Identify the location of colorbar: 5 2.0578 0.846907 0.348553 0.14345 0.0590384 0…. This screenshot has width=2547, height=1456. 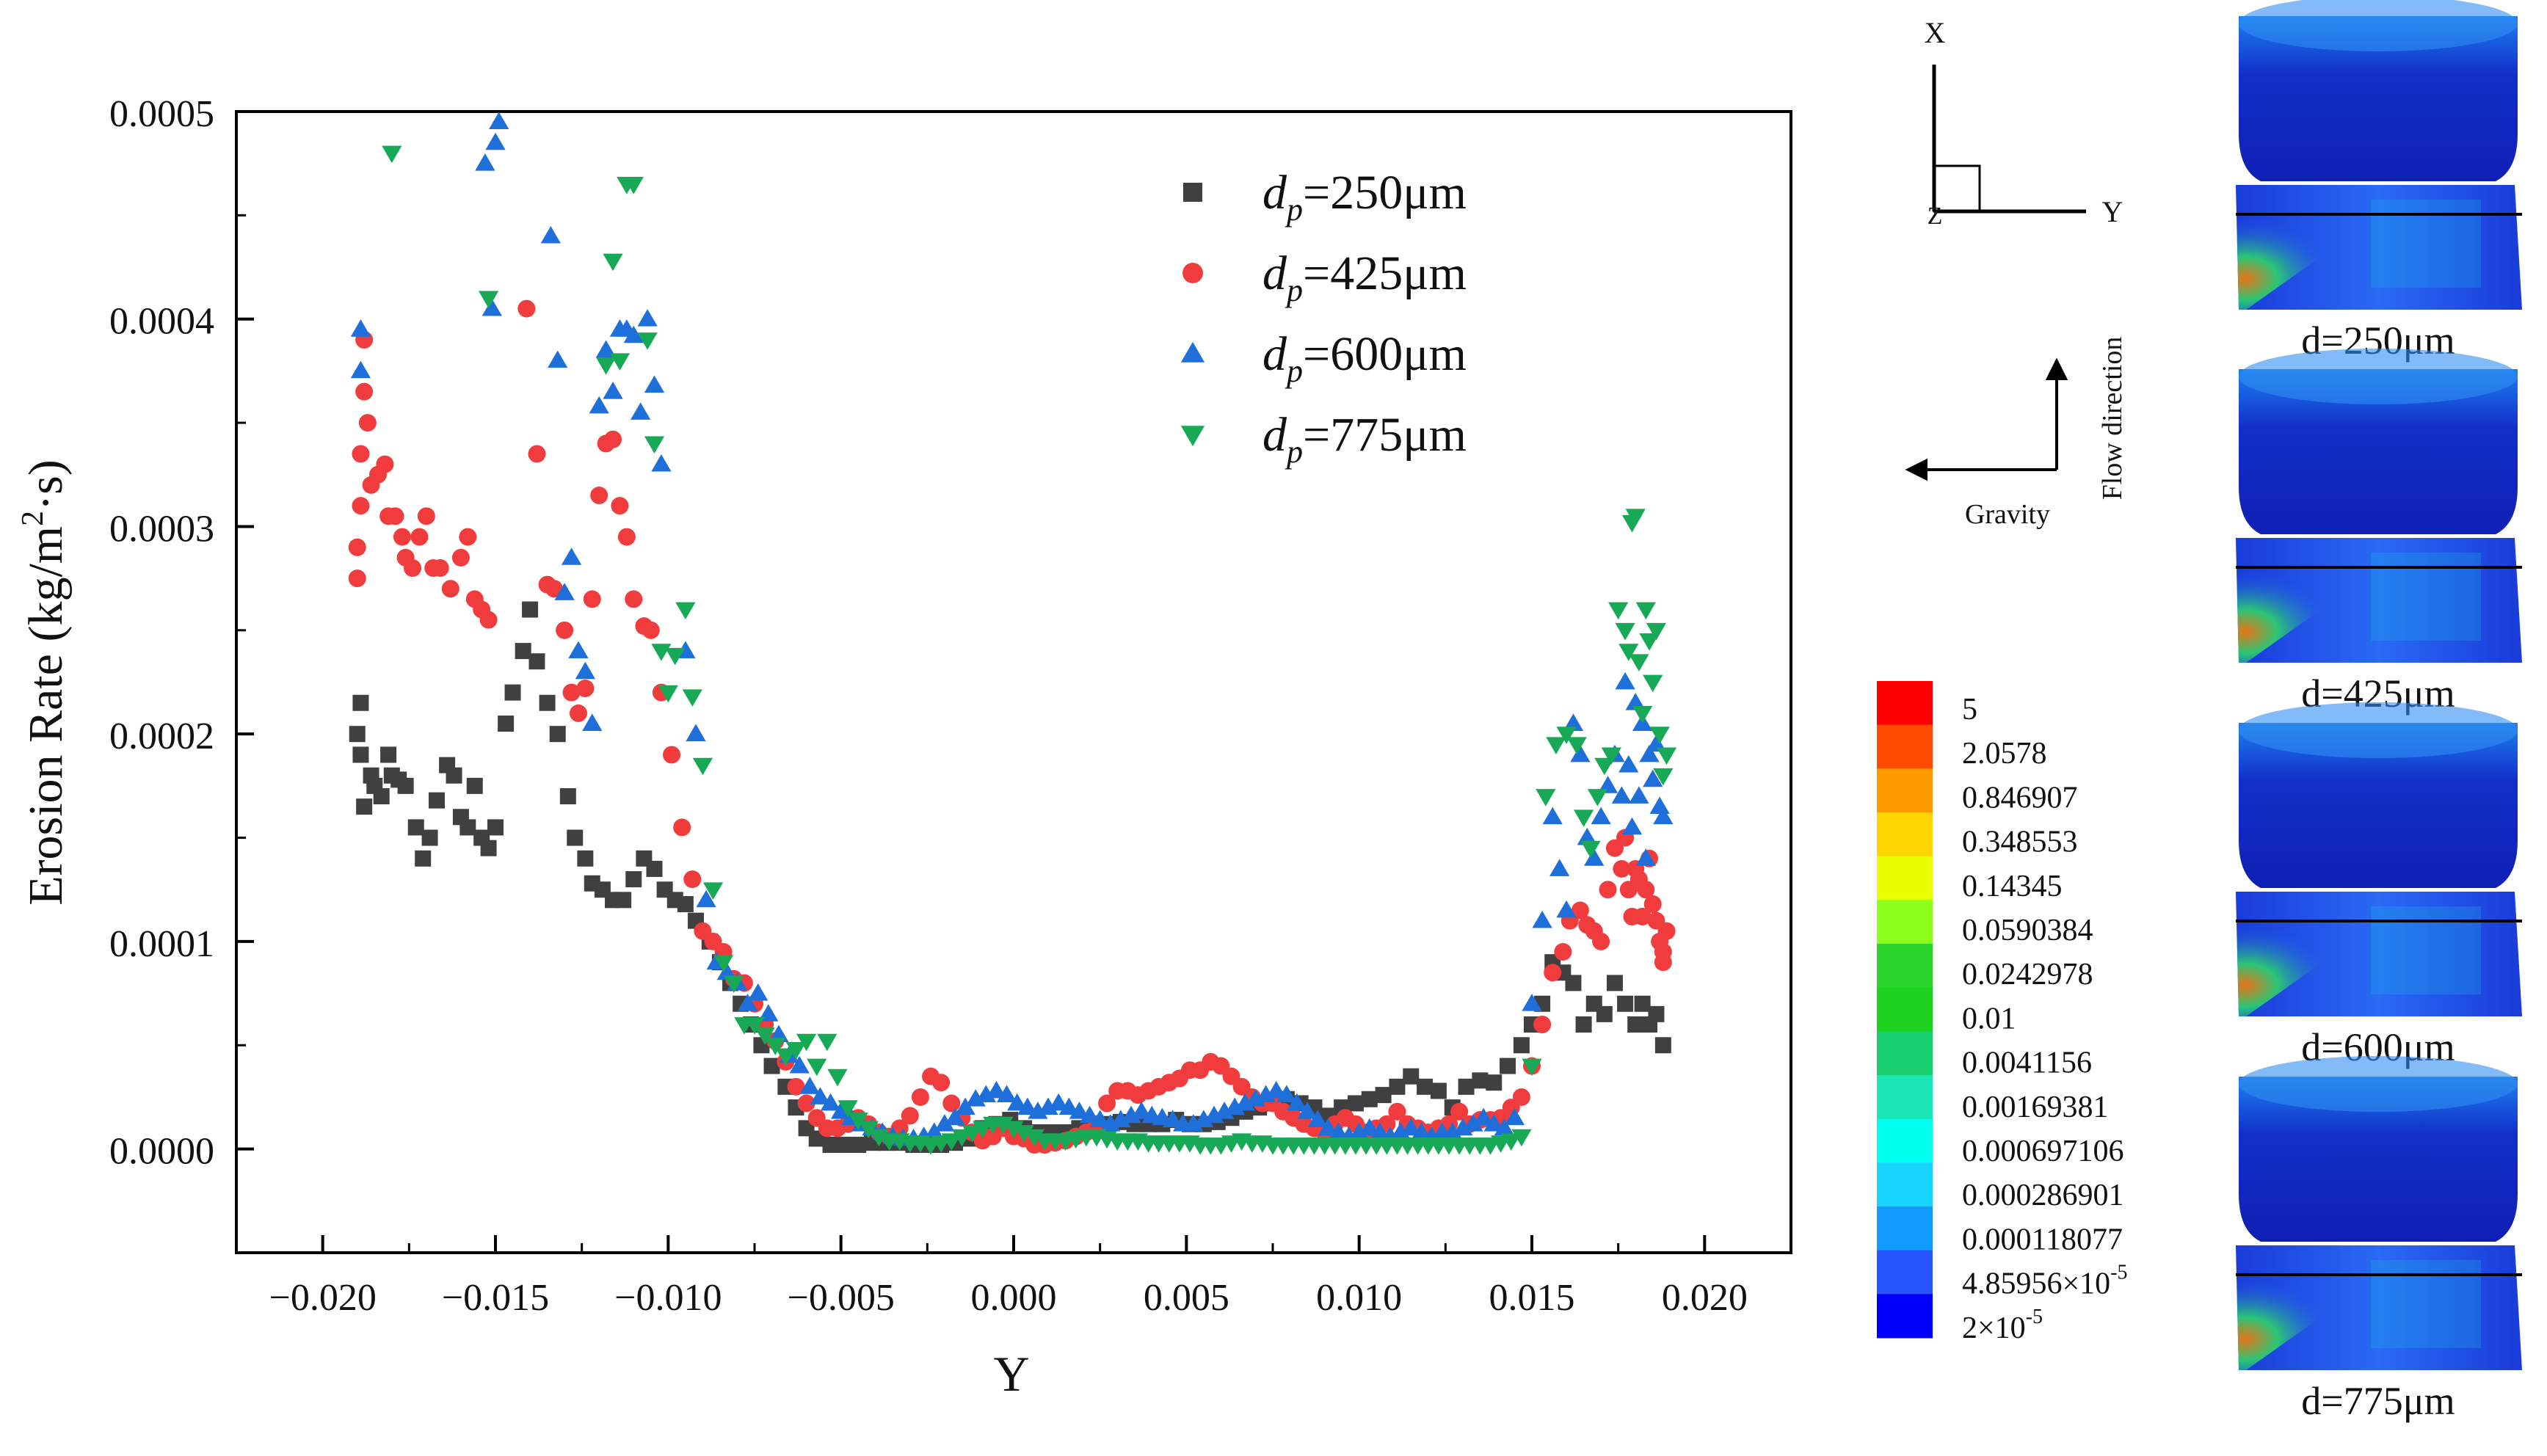
(2002, 1013).